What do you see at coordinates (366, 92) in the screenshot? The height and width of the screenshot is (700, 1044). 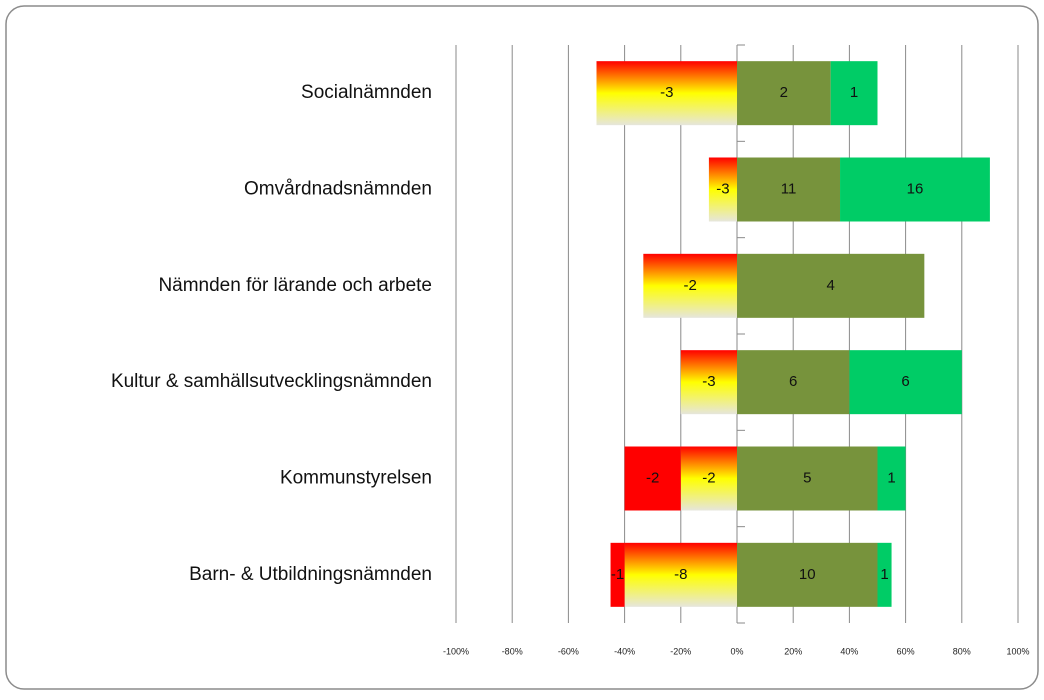 I see `y-tick-label: Socialnämnden` at bounding box center [366, 92].